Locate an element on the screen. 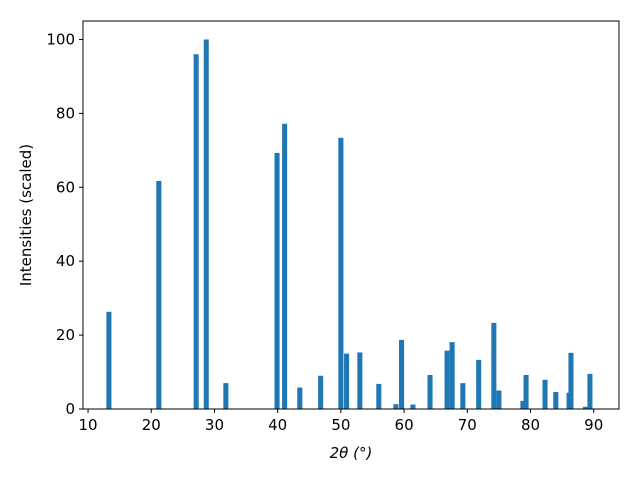 The height and width of the screenshot is (480, 640). y-tick-label: 0 is located at coordinates (70, 409).